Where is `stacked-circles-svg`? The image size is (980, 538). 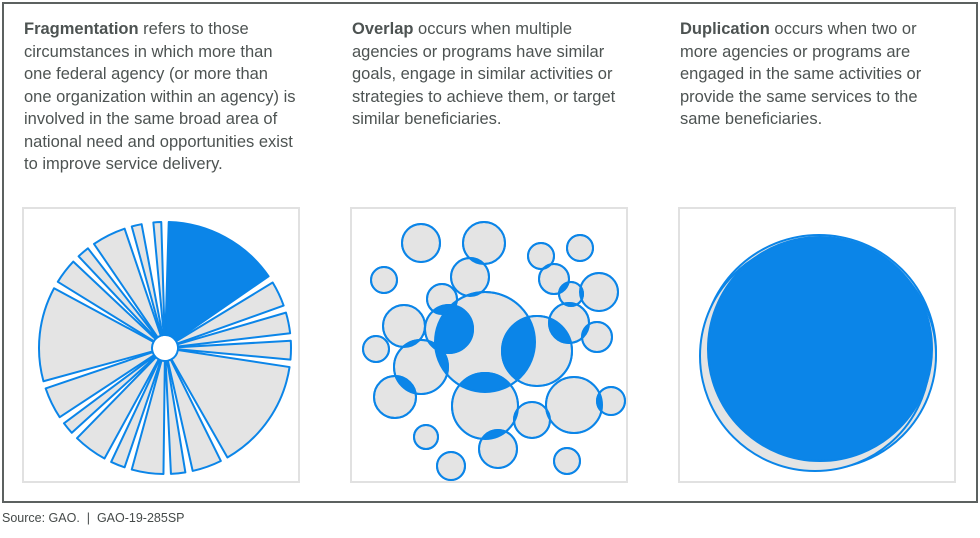 stacked-circles-svg is located at coordinates (818, 353).